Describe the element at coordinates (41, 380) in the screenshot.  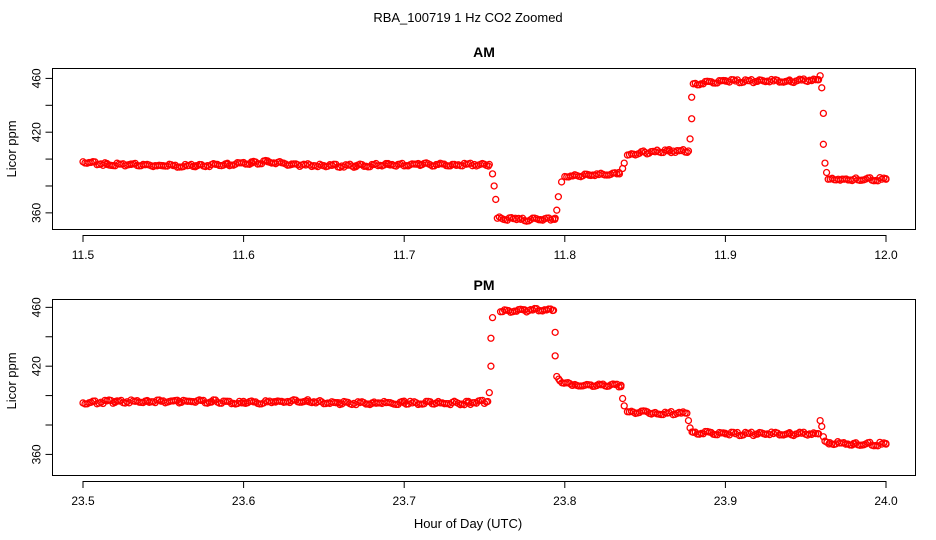
I see `pm-y-axis: 360 420 460` at that location.